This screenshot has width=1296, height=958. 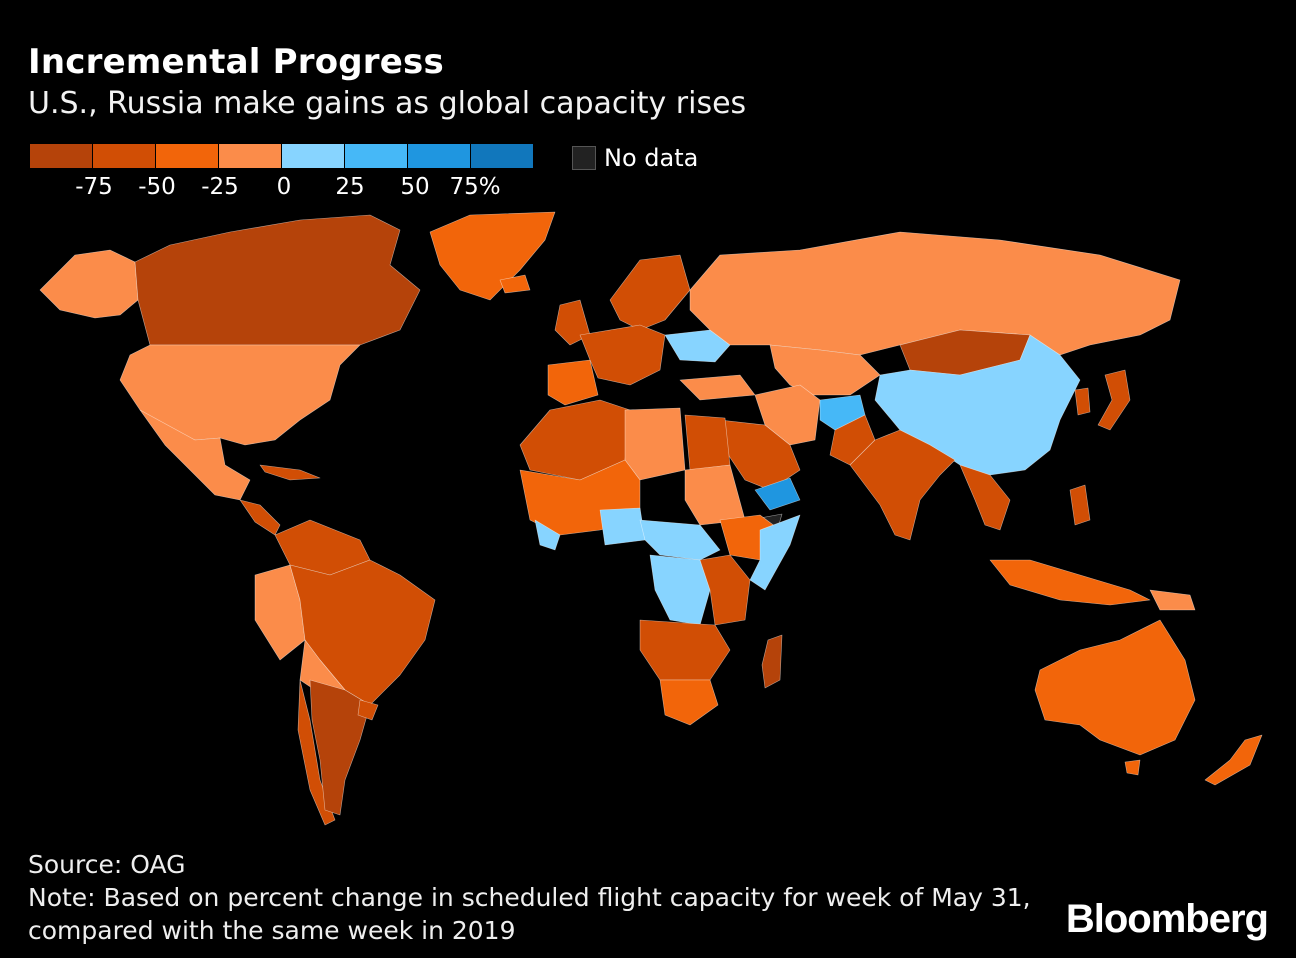 I want to click on region-tasmania, so click(x=1132, y=767).